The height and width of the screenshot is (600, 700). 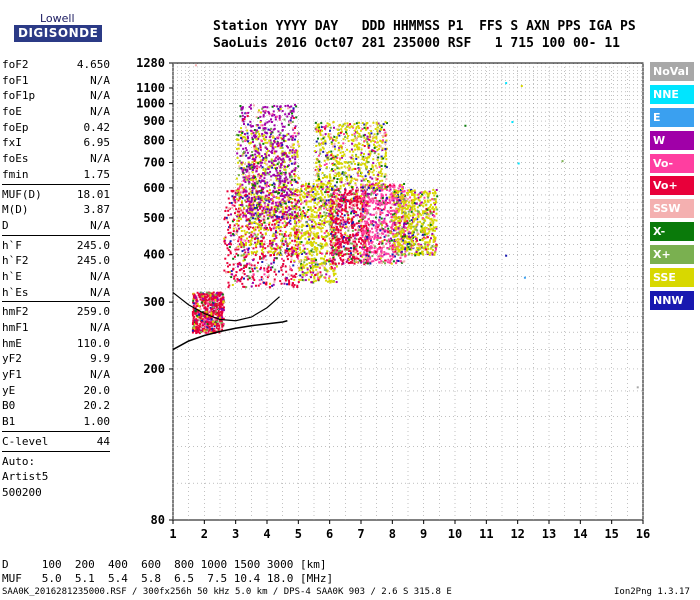 What do you see at coordinates (56, 391) in the screenshot?
I see `param-row: yE 20.0` at bounding box center [56, 391].